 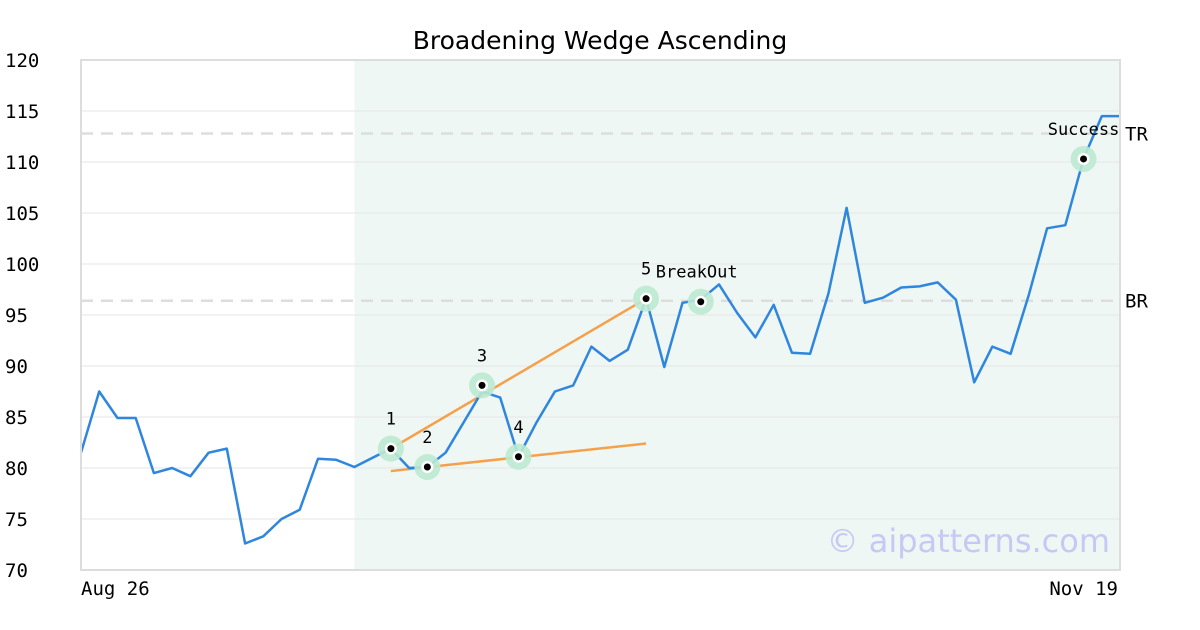 I want to click on y-tick-label: 120, so click(x=22, y=61).